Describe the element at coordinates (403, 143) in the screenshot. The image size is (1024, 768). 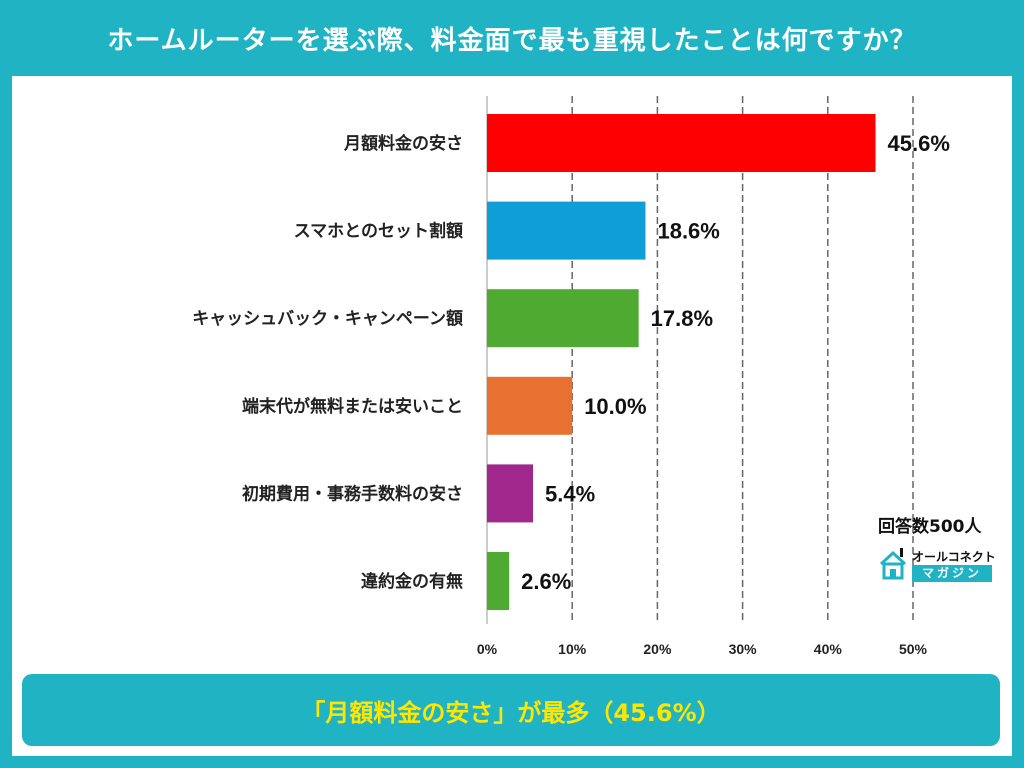
I see `category-label: 月額料金の安さ` at that location.